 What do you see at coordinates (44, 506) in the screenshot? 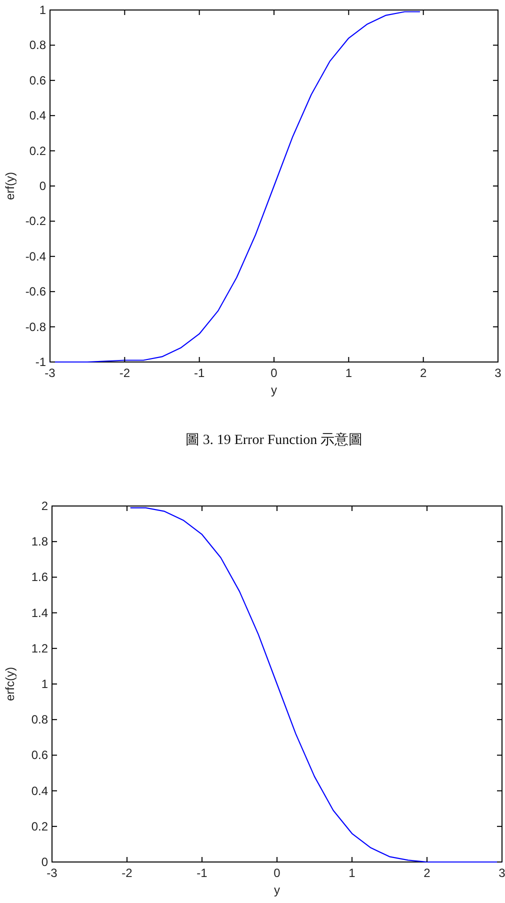
I see `y-tick-label: 2` at bounding box center [44, 506].